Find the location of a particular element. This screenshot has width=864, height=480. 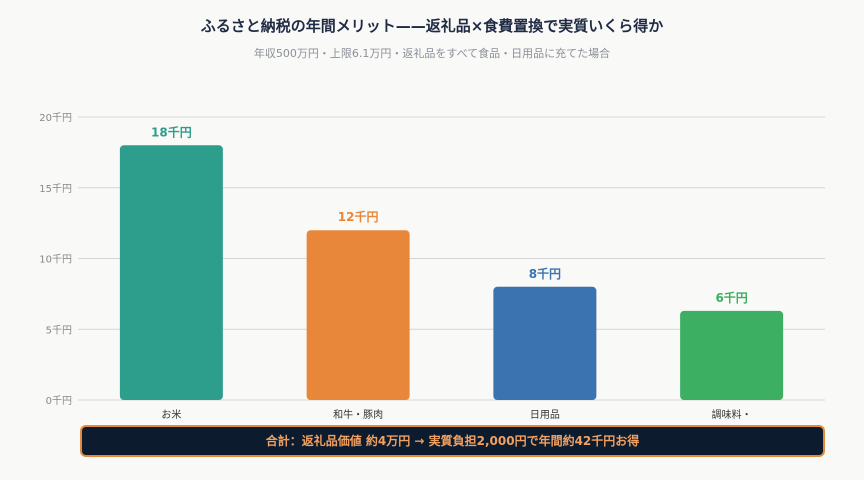

data-label: 6千円 is located at coordinates (731, 297).